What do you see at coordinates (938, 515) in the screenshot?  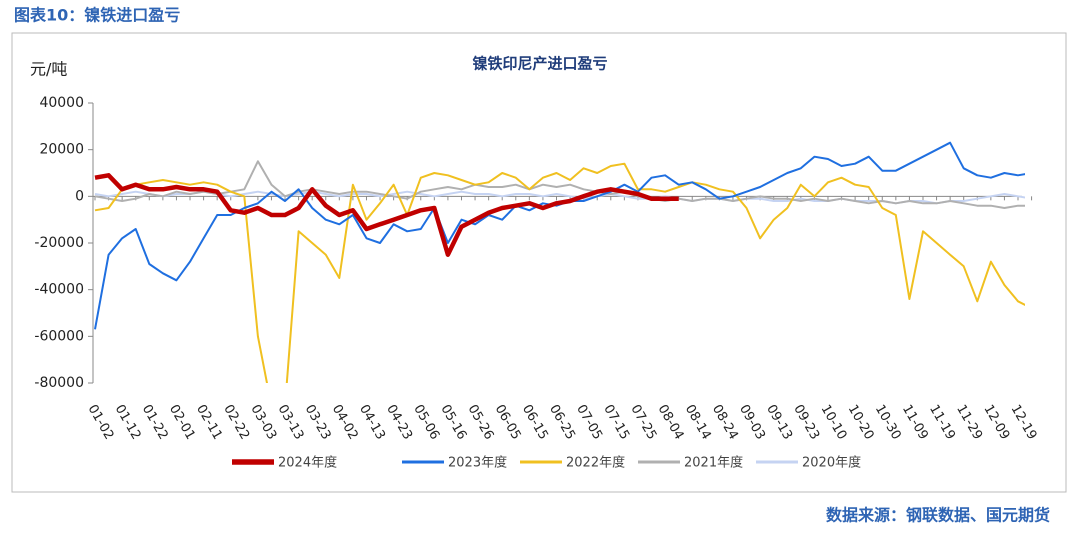 I see `source: 数据来源：钢联数据、国元期货` at bounding box center [938, 515].